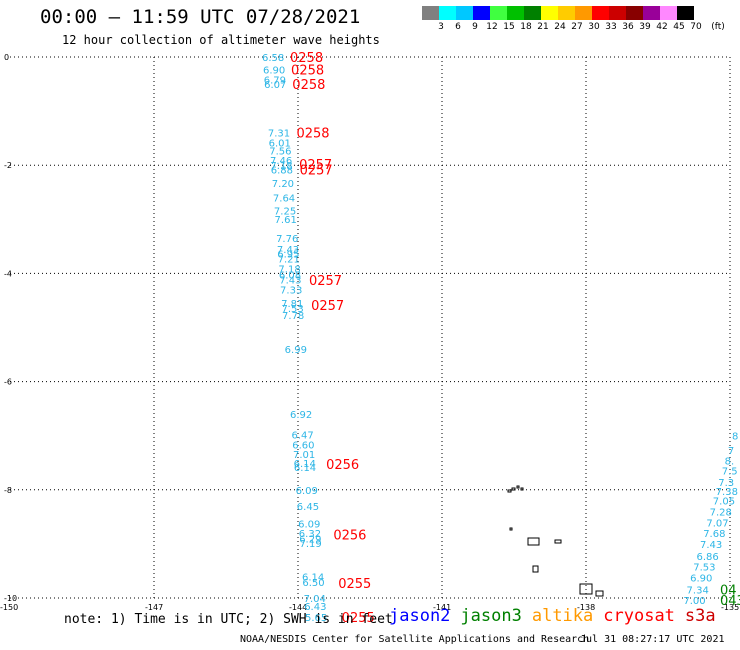  What do you see at coordinates (287, 239) in the screenshot?
I see `swh-value: 7.76` at bounding box center [287, 239].